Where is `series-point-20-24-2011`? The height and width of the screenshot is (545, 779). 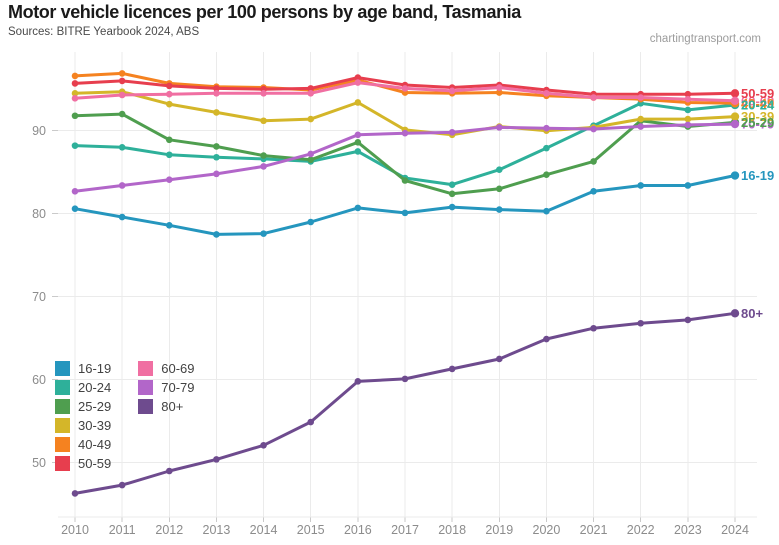 series-point-20-24-2011 is located at coordinates (122, 147).